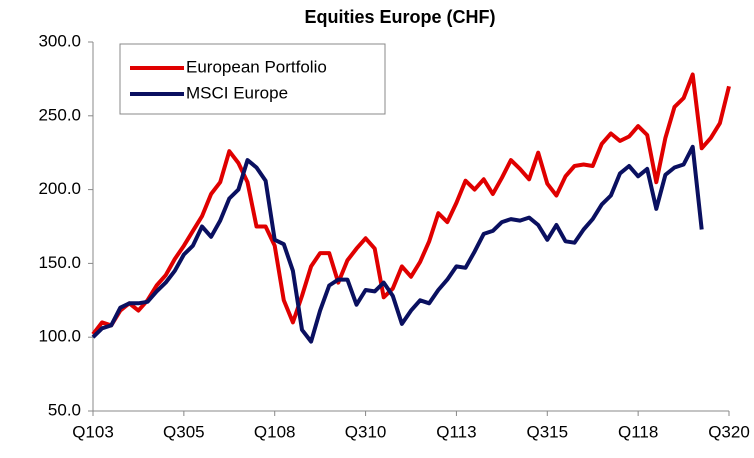 The image size is (754, 458). Describe the element at coordinates (399, 17) in the screenshot. I see `chart-title: Equities Europe (CHF)` at that location.